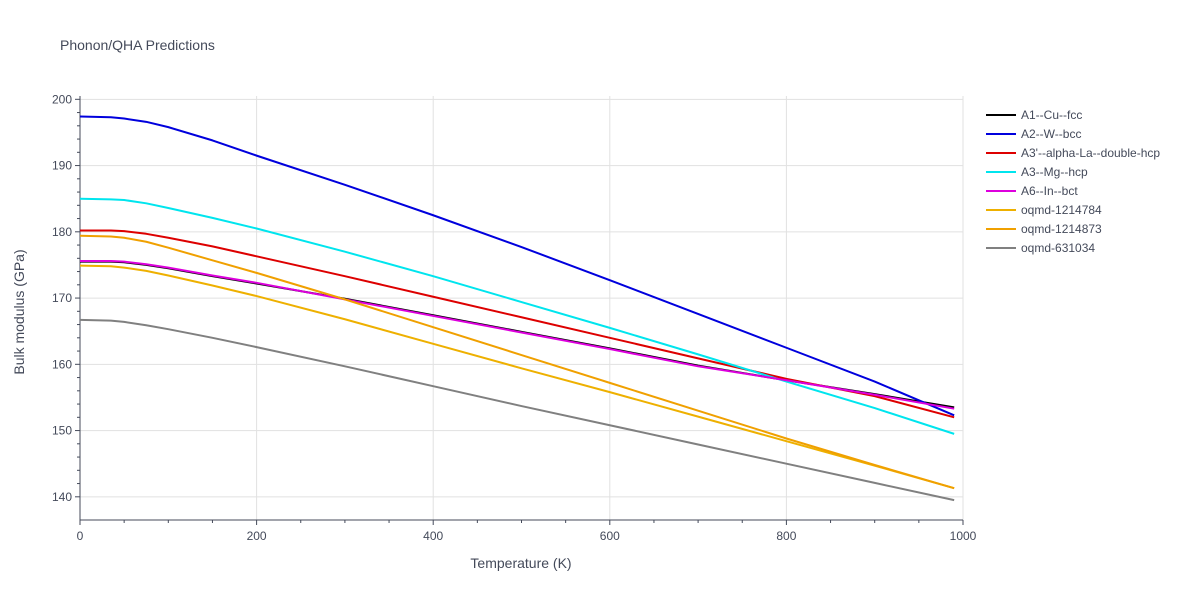 The image size is (1200, 605). What do you see at coordinates (62, 497) in the screenshot?
I see `y-tick-label: 140` at bounding box center [62, 497].